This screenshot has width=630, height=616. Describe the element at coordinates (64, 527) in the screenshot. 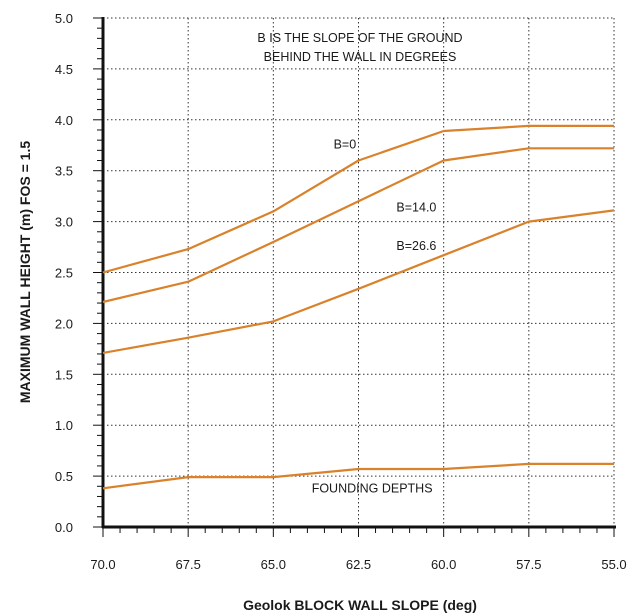

I see `y-tick-label: 0.0` at that location.